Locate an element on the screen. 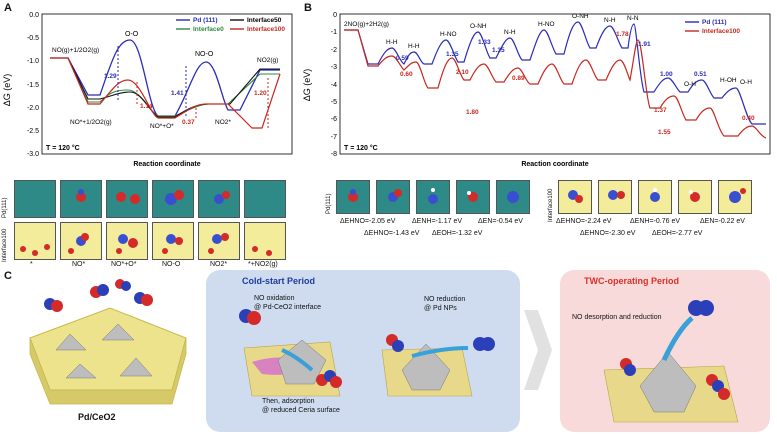 The image size is (777, 438). ann-b-135b: 1.35 is located at coordinates (498, 50).